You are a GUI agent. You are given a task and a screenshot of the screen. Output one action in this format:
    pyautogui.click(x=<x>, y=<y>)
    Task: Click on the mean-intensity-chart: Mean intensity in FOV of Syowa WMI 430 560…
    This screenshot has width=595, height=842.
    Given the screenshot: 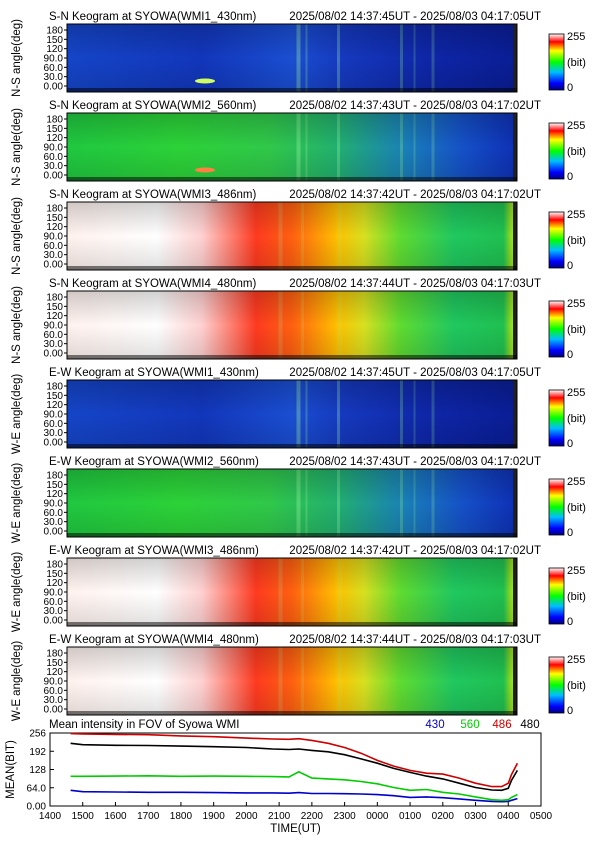 What is the action you would take?
    pyautogui.click(x=279, y=777)
    